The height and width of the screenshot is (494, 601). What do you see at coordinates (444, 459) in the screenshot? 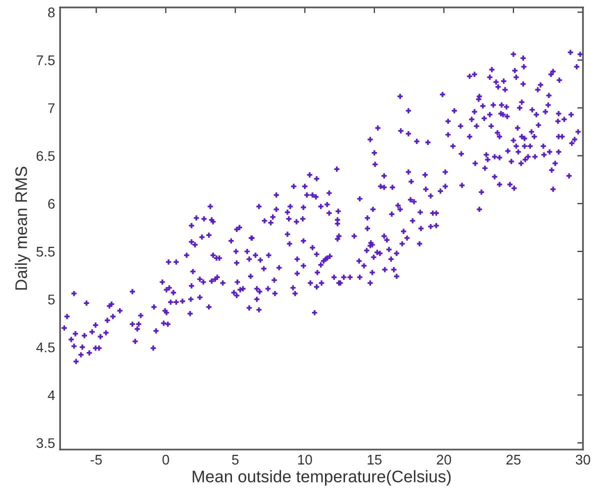
I see `x-tick-label: 20` at bounding box center [444, 459].